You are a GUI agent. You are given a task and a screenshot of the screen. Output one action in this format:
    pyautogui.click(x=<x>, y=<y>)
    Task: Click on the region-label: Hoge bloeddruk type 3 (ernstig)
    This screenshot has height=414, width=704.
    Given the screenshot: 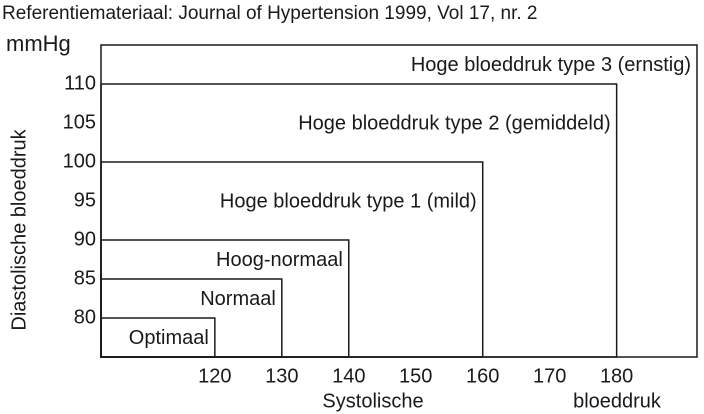 What is the action you would take?
    pyautogui.click(x=551, y=65)
    